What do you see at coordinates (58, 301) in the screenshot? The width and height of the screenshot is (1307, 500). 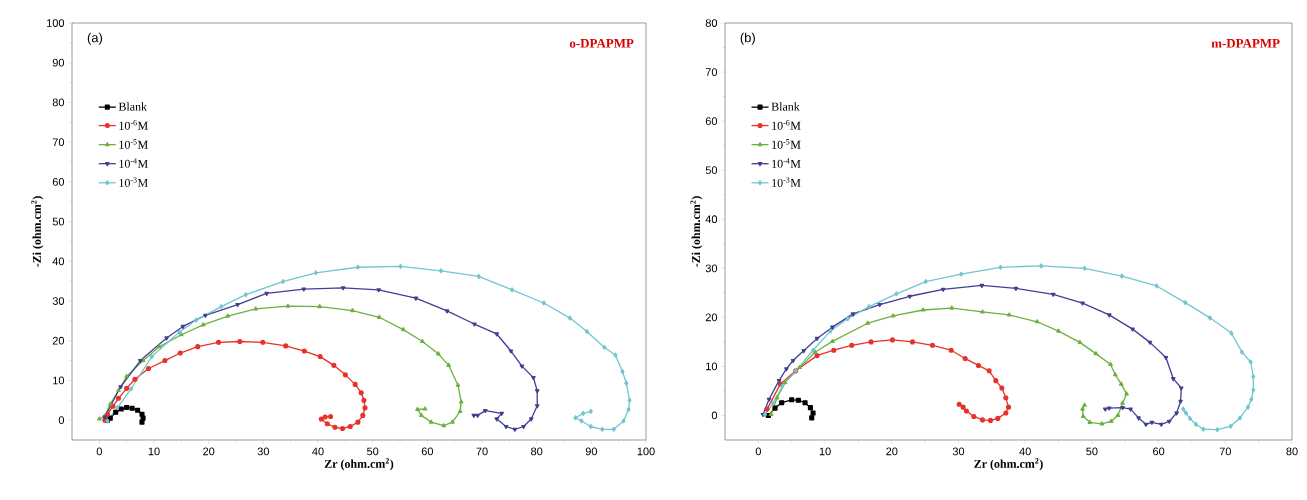 I see `y-tick-label: 30` at bounding box center [58, 301].